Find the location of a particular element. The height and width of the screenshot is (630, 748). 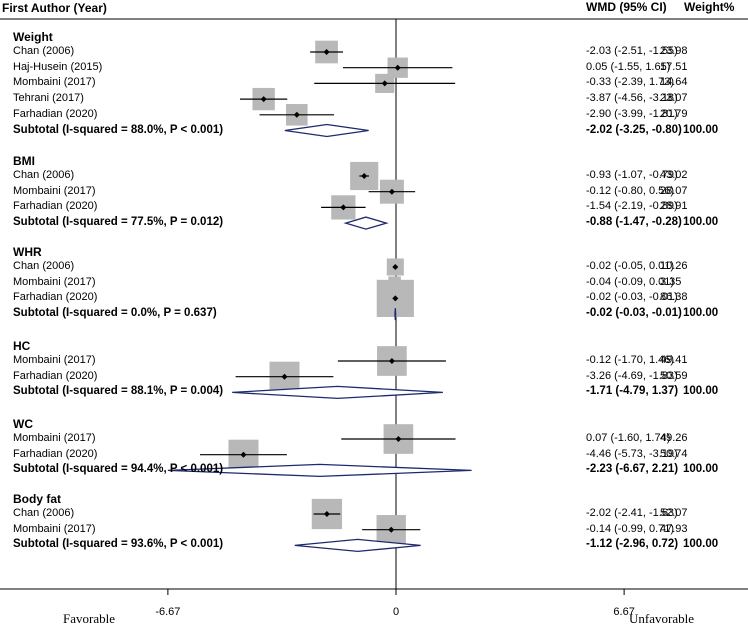

group-title: BMI is located at coordinates (24, 161).